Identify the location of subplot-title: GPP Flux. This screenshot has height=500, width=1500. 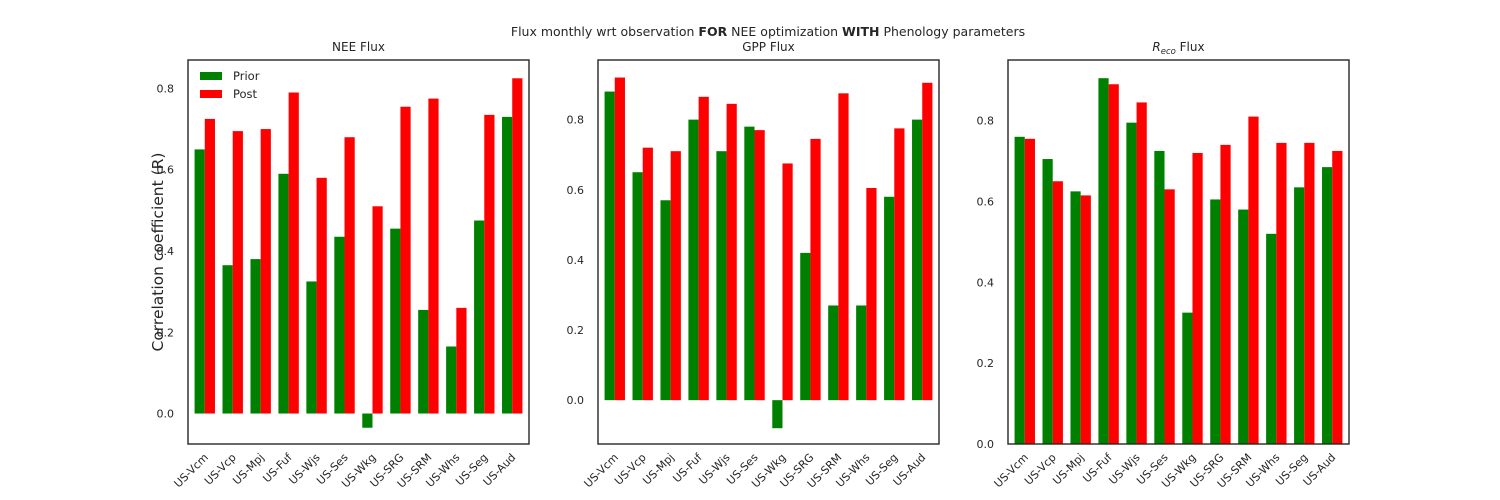
(768, 47).